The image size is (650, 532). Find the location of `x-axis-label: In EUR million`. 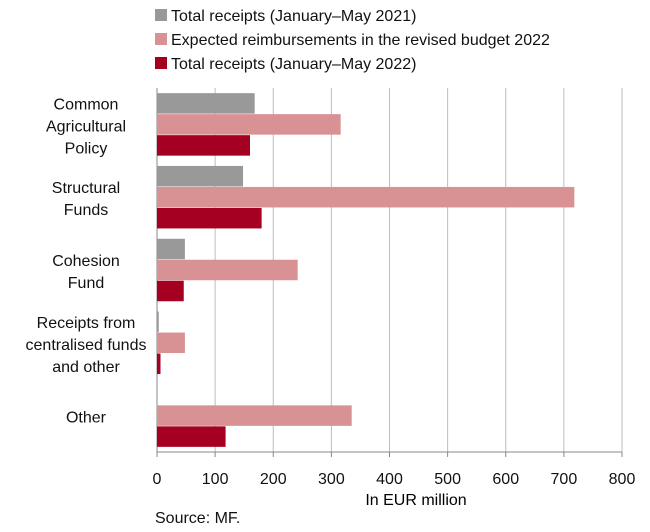

x-axis-label: In EUR million is located at coordinates (415, 500).